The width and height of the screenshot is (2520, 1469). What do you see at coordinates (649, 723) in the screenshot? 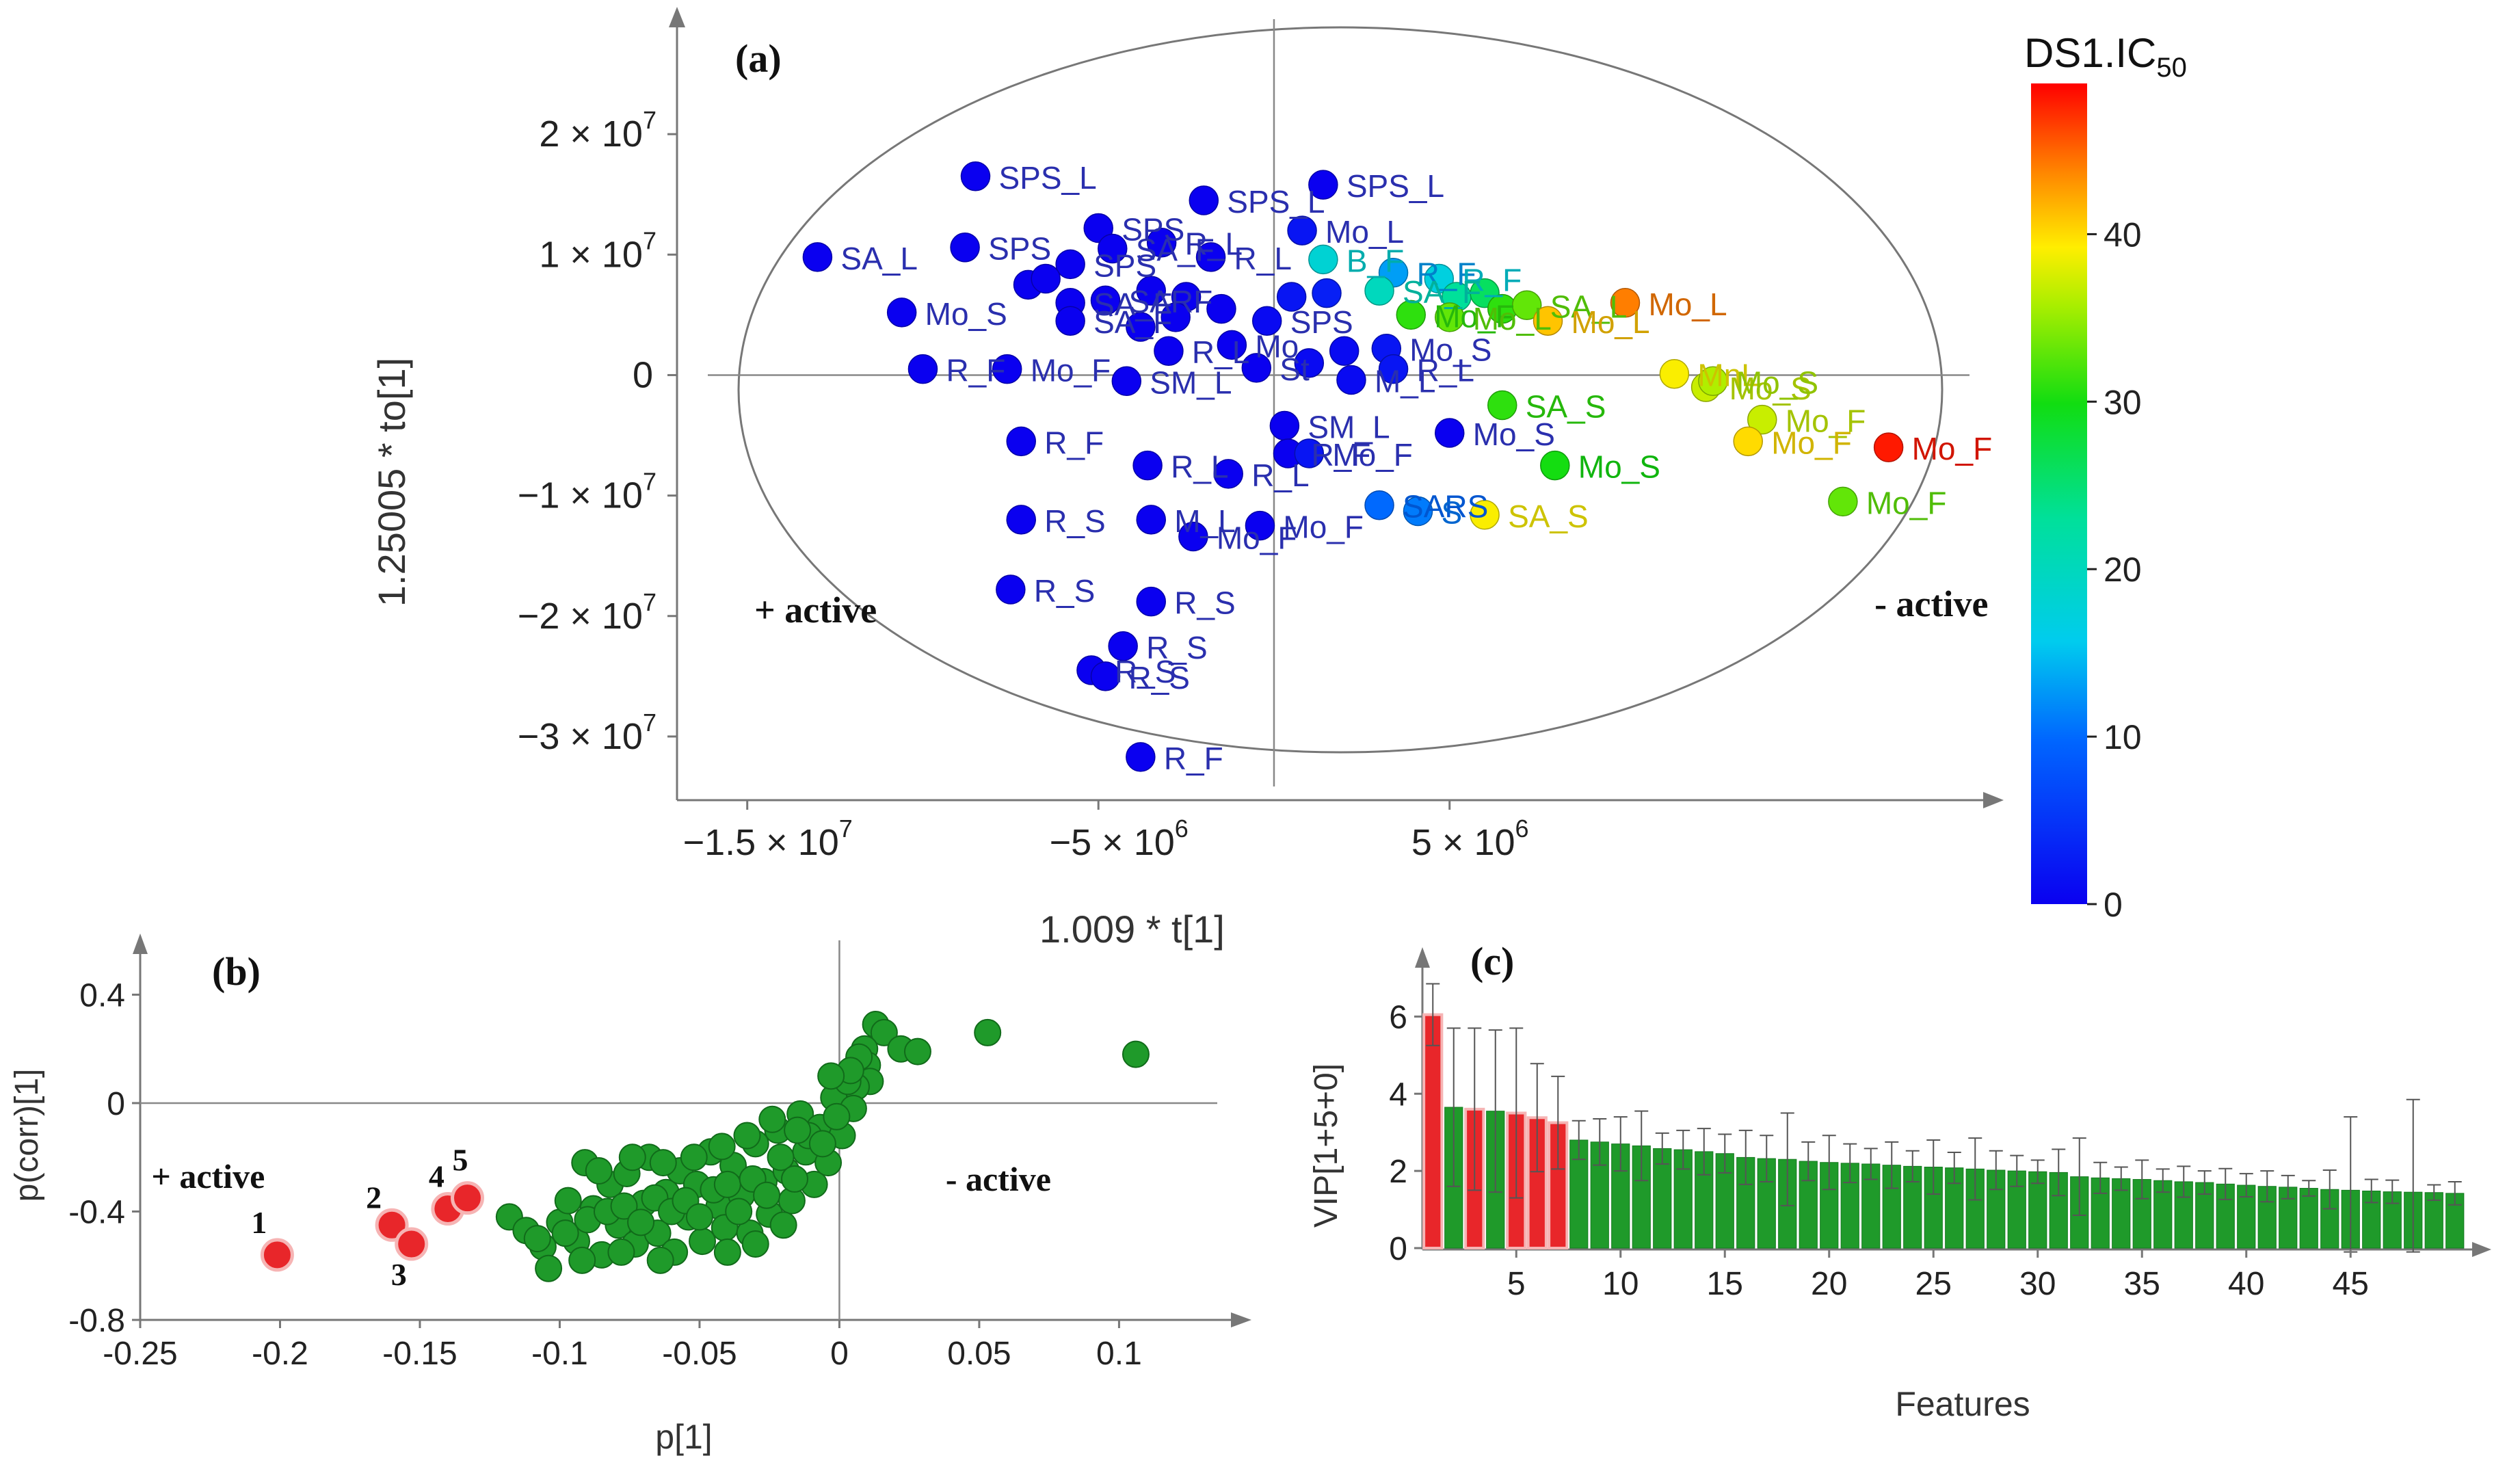
I see `a-y-tick-exp-5: 7` at bounding box center [649, 723].